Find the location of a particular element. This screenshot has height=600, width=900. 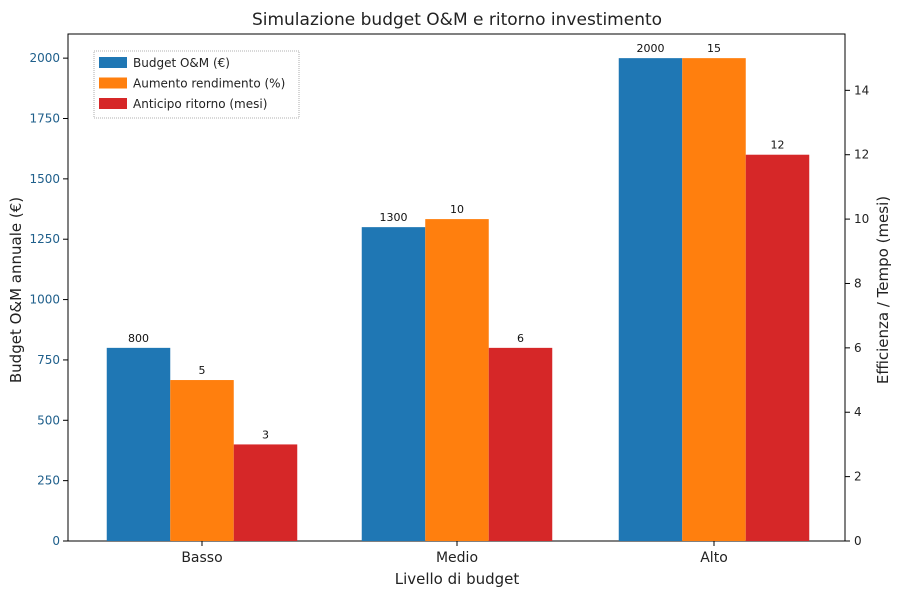

y-left-tick-label: 1250 is located at coordinates (44, 239).